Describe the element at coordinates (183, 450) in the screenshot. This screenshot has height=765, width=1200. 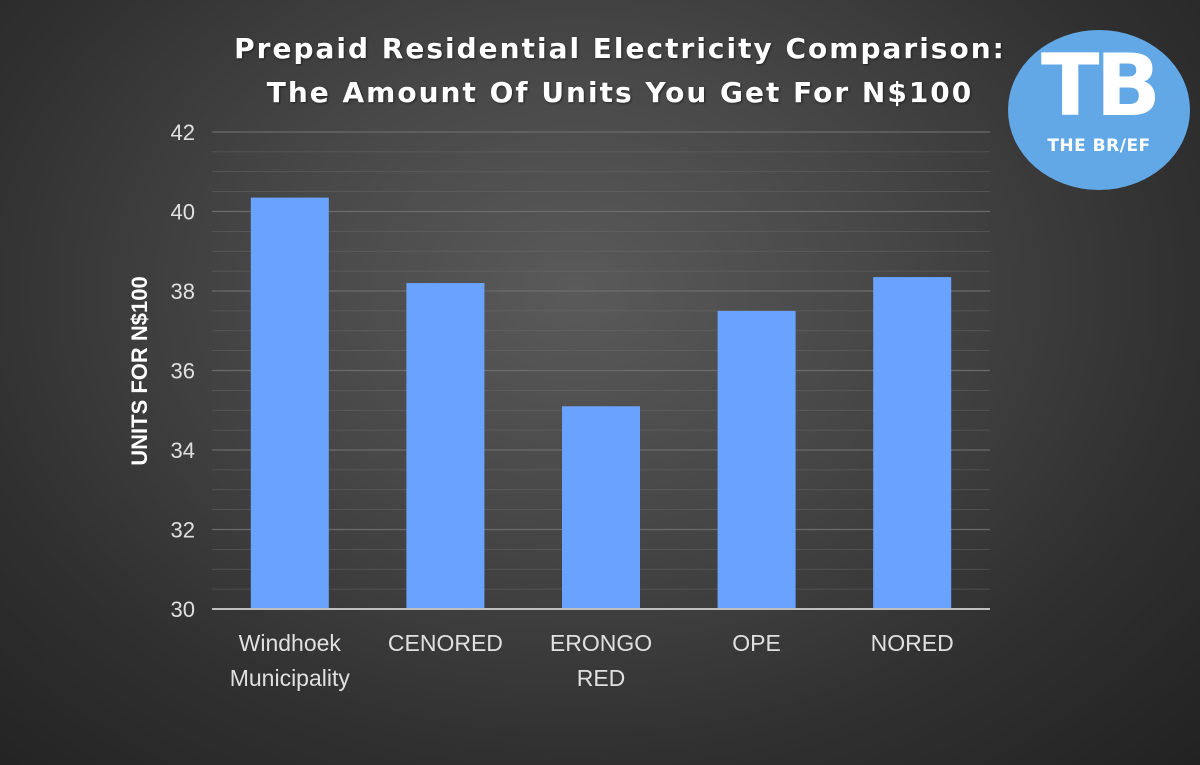
I see `y-tick-label: 34` at that location.